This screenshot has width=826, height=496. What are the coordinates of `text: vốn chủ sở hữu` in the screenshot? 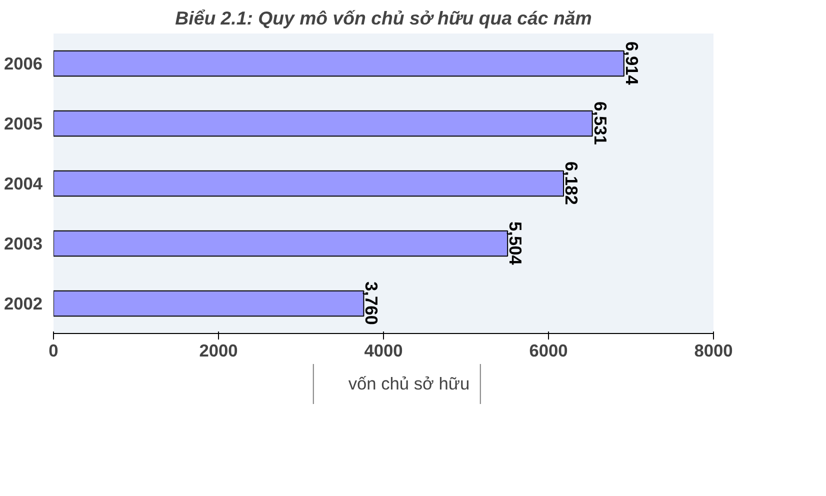 It's located at (409, 384).